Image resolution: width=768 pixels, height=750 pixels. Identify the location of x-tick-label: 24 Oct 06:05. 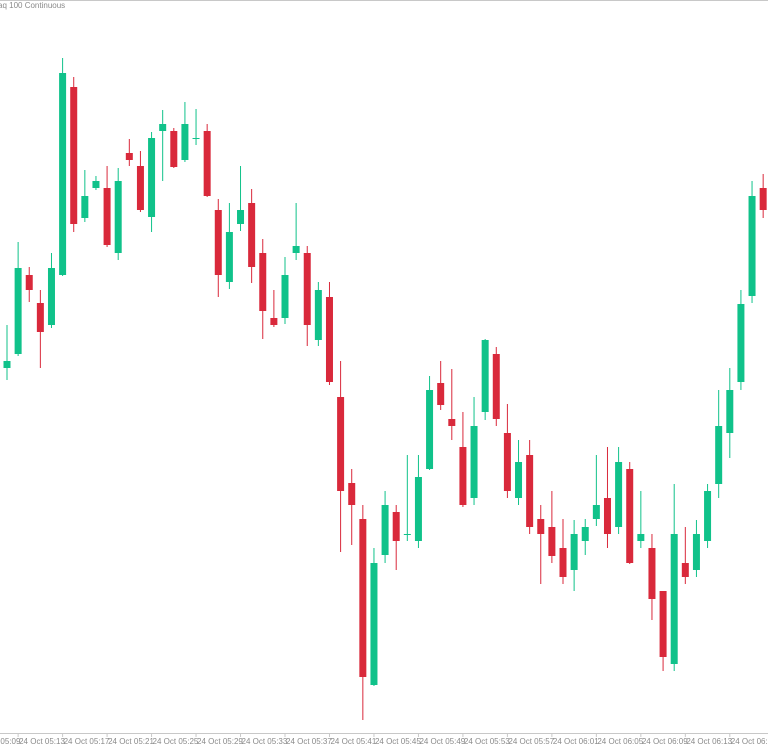
(620, 741).